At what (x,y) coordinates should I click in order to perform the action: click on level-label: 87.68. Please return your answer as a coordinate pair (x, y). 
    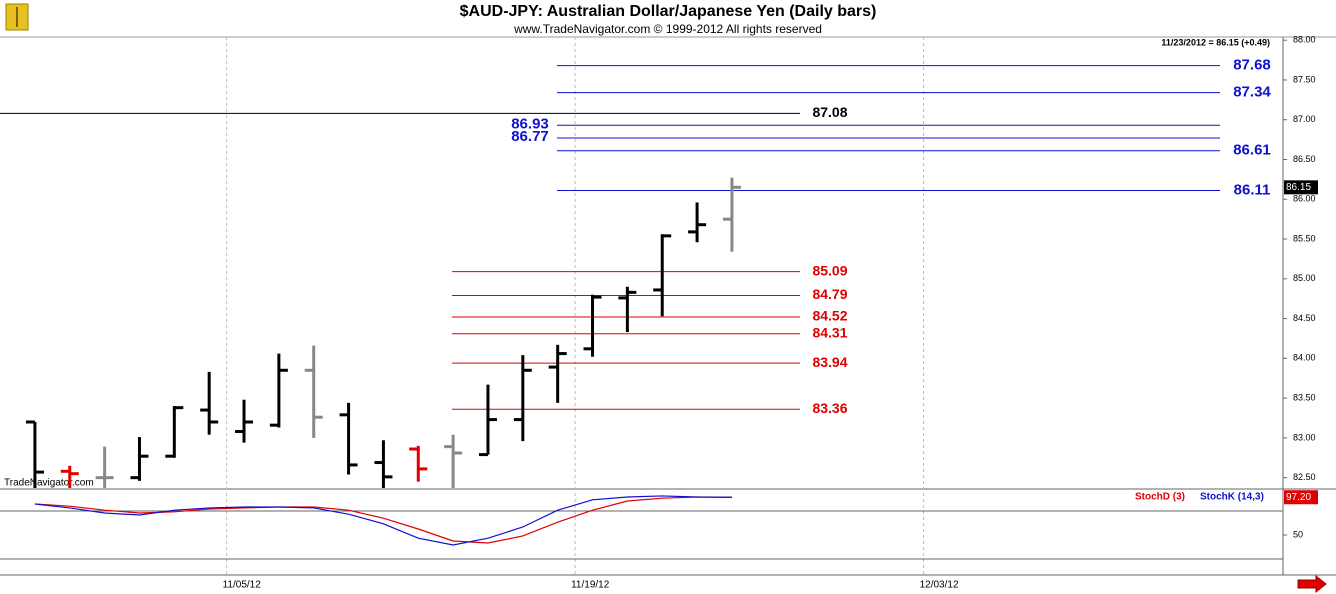
    Looking at the image, I should click on (1252, 65).